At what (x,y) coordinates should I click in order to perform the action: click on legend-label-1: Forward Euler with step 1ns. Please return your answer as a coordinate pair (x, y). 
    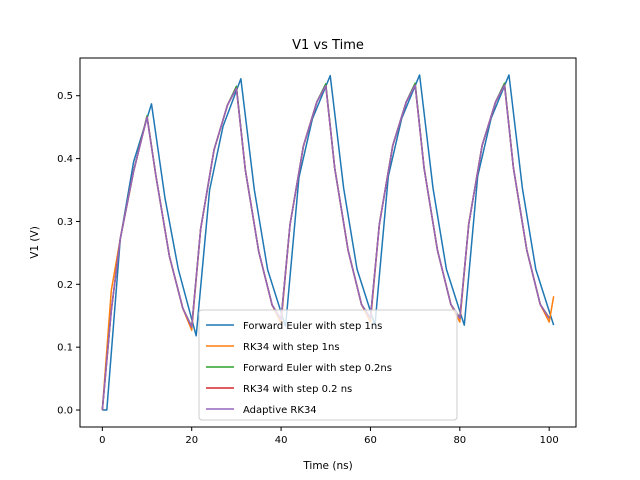
    Looking at the image, I should click on (312, 326).